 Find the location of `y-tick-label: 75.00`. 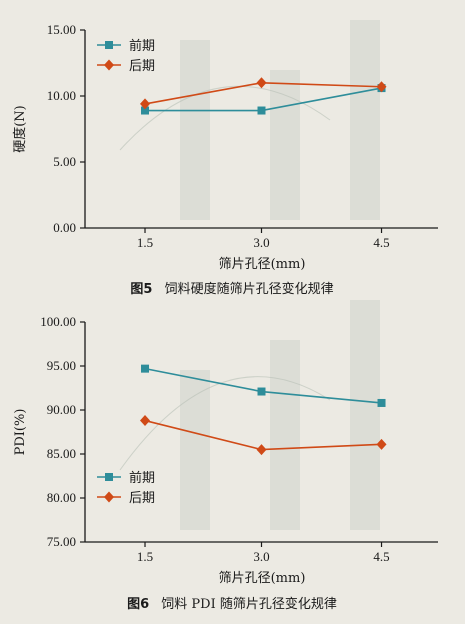

y-tick-label: 75.00 is located at coordinates (61, 541).